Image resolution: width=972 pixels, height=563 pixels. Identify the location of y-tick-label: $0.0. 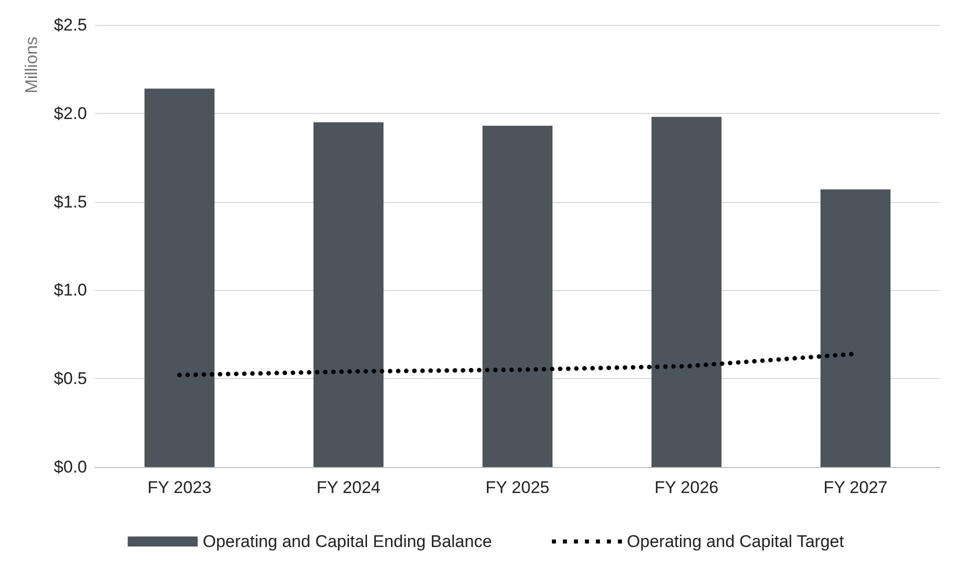
(70, 467).